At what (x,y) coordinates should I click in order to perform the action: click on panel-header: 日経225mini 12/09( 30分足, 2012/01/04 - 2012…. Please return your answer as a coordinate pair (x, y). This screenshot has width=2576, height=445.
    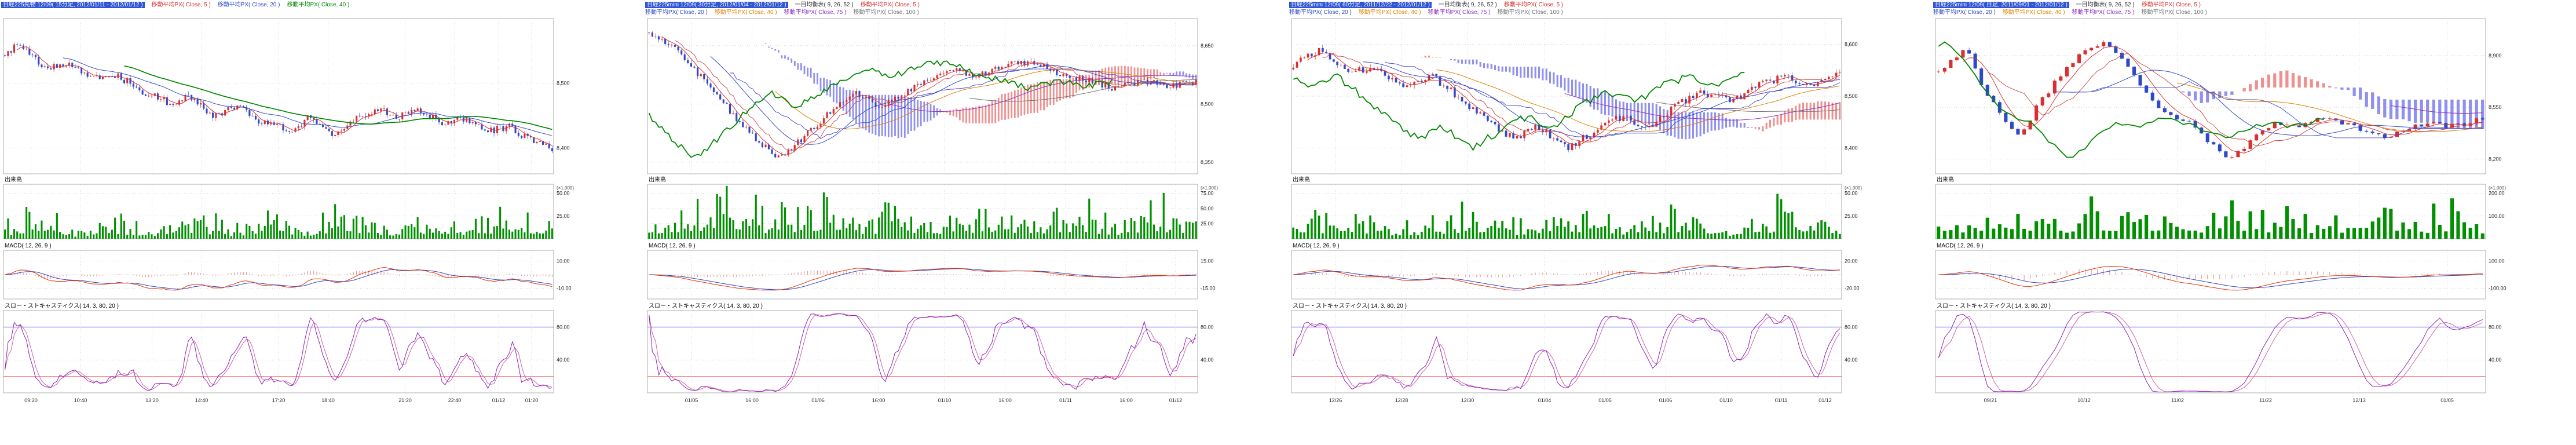
    Looking at the image, I should click on (966, 9).